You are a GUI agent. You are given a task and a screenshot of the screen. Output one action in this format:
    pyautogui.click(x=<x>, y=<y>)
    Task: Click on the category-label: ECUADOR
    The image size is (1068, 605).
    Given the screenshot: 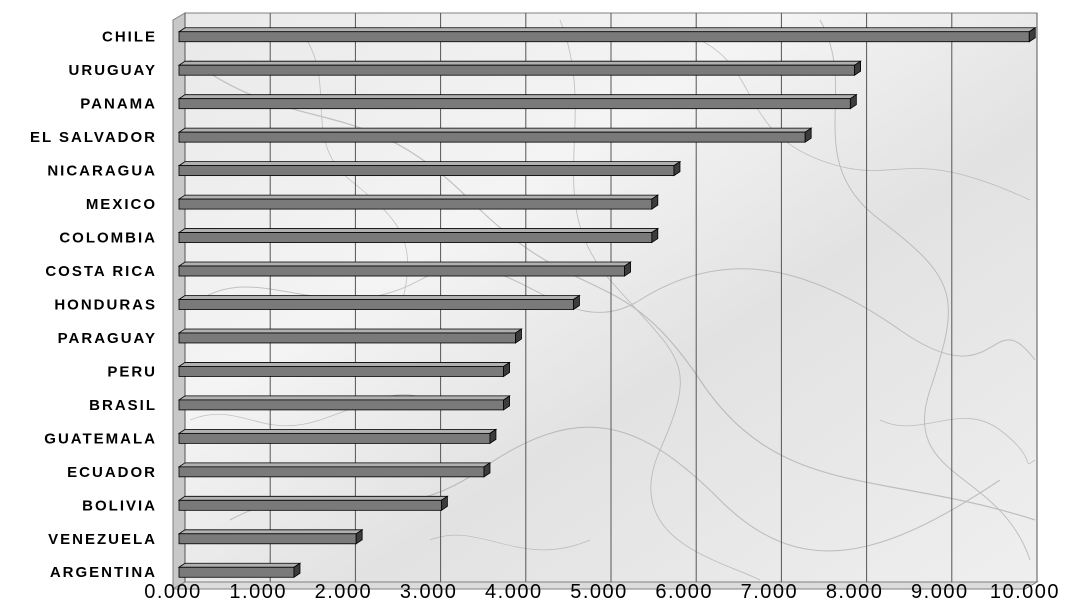 What is the action you would take?
    pyautogui.click(x=112, y=472)
    